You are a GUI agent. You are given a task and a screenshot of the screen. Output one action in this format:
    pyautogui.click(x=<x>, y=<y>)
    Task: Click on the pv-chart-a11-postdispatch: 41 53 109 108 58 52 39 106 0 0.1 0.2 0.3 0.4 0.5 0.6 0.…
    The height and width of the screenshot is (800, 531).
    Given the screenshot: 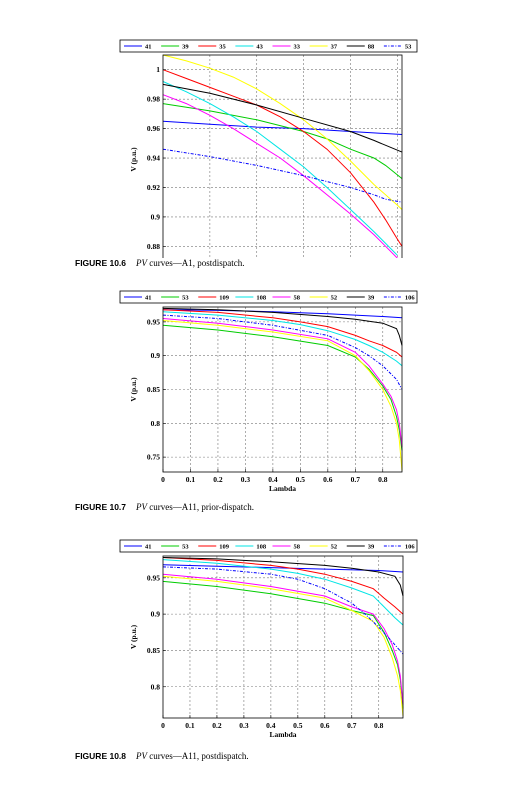 What is the action you would take?
    pyautogui.click(x=268, y=639)
    